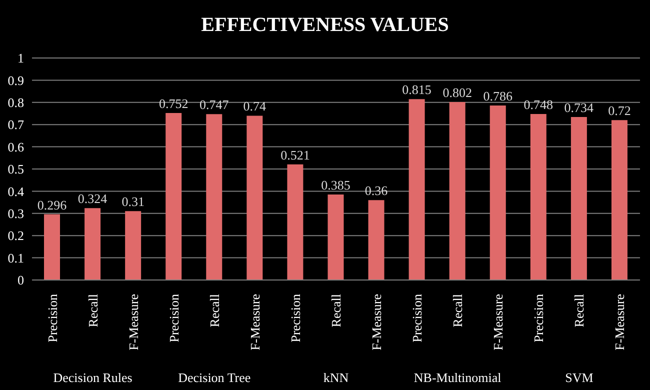 The width and height of the screenshot is (650, 390). What do you see at coordinates (255, 106) in the screenshot?
I see `data-label: 0.74` at bounding box center [255, 106].